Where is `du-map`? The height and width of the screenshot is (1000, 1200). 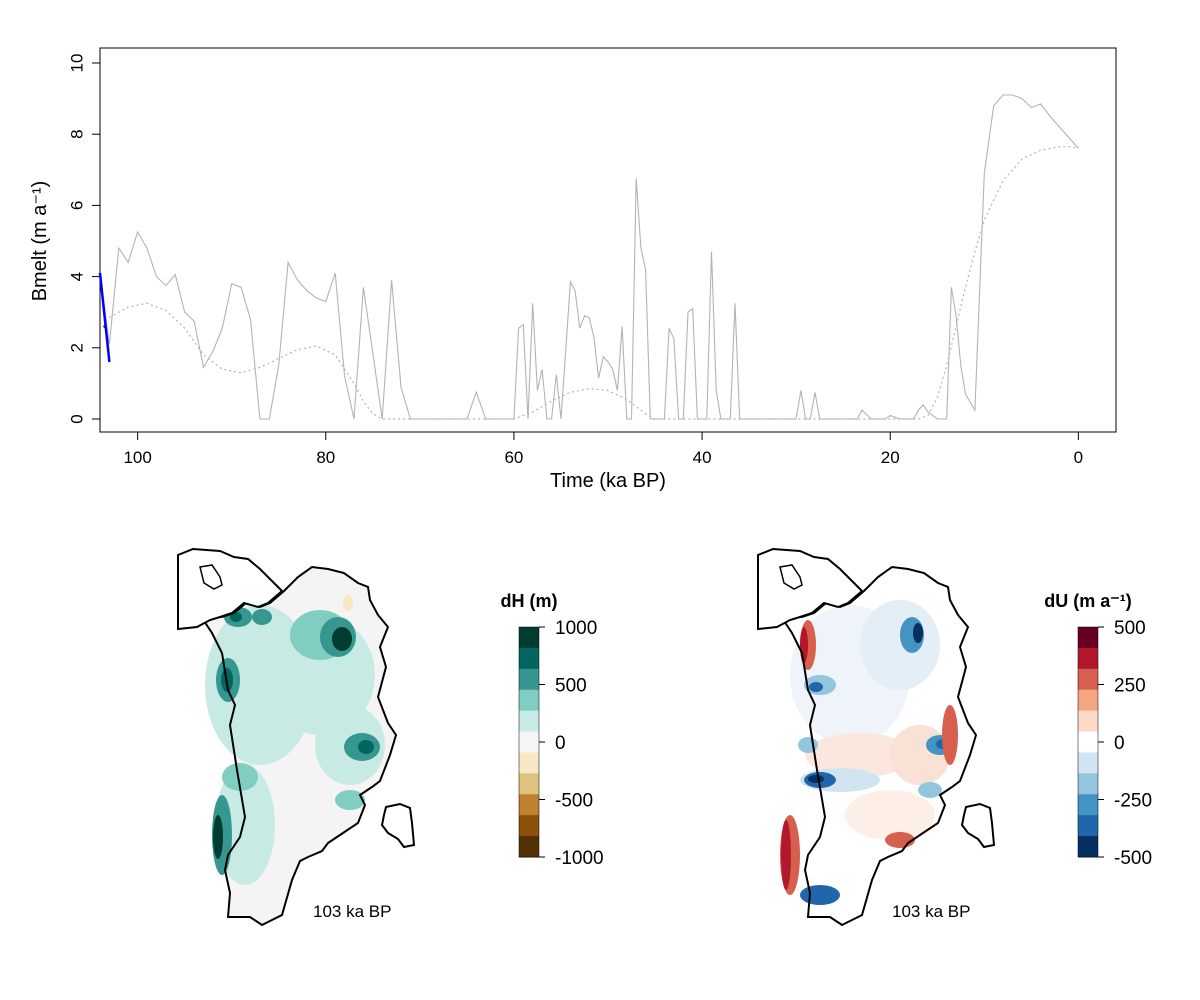
du-map is located at coordinates (876, 737).